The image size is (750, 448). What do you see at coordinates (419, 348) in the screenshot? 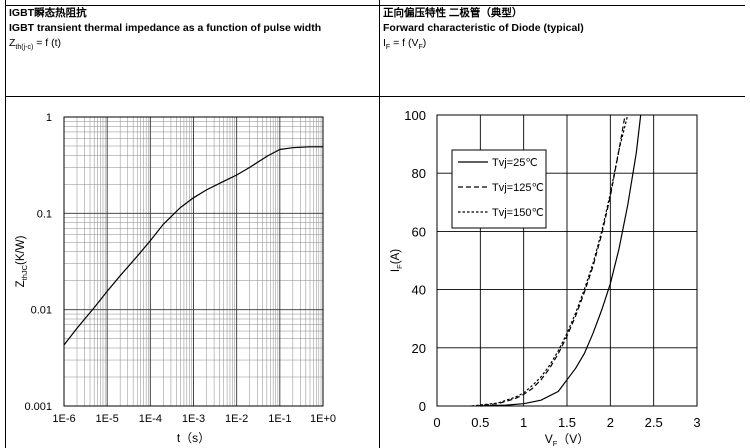
I see `y-tick-label: 20` at bounding box center [419, 348].